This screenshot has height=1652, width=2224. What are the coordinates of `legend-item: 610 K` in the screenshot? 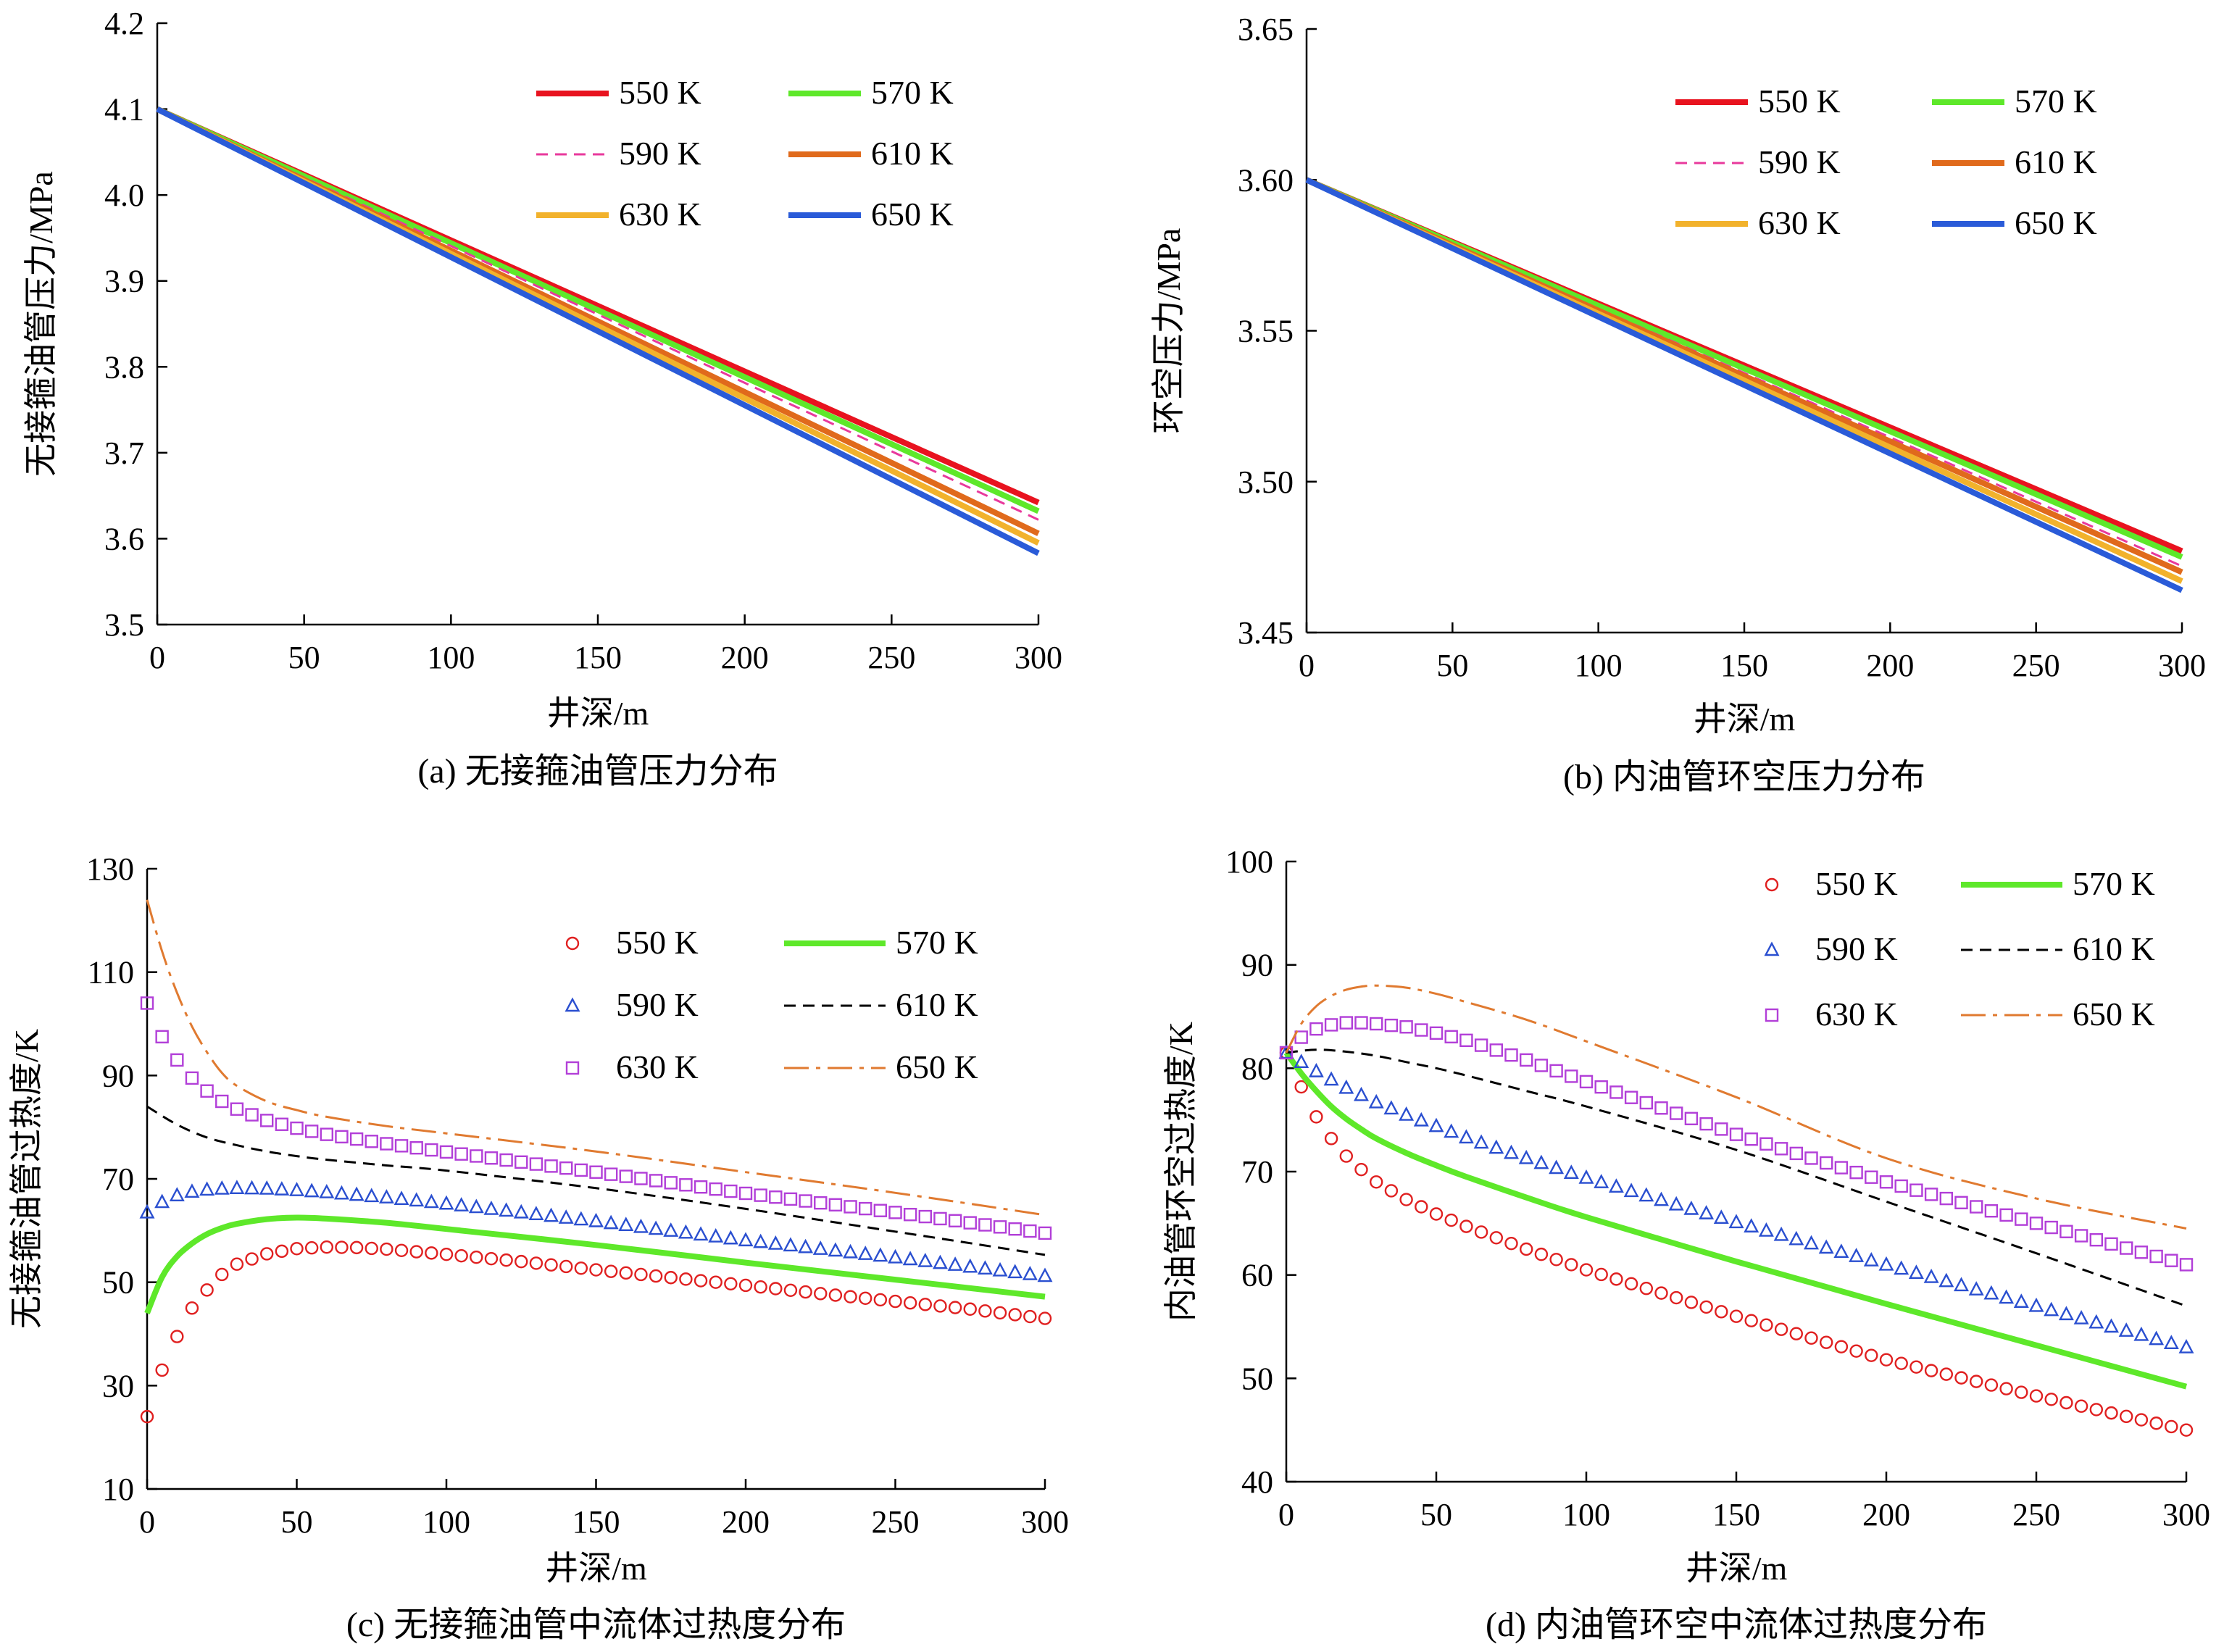 It's located at (871, 153).